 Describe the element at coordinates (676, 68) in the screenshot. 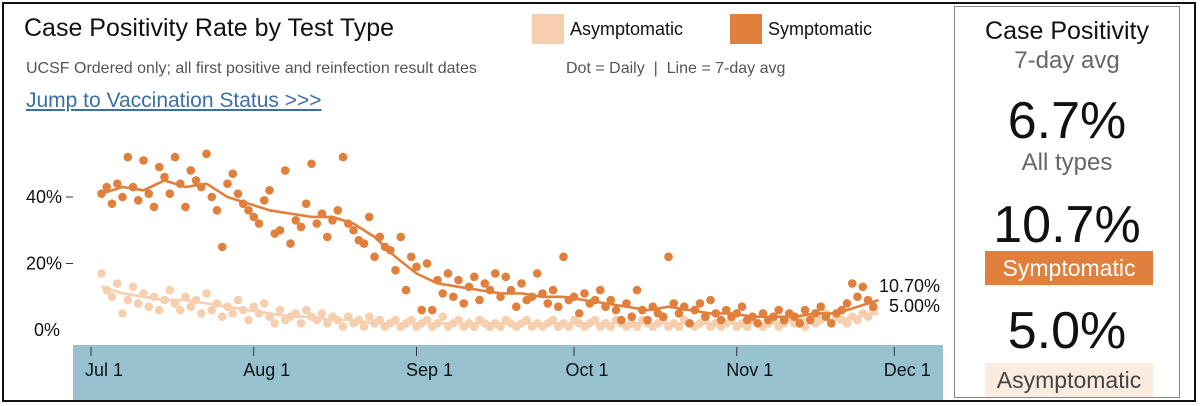

I see `chart-note: Dot = Daily | Line = 7-day avg` at that location.